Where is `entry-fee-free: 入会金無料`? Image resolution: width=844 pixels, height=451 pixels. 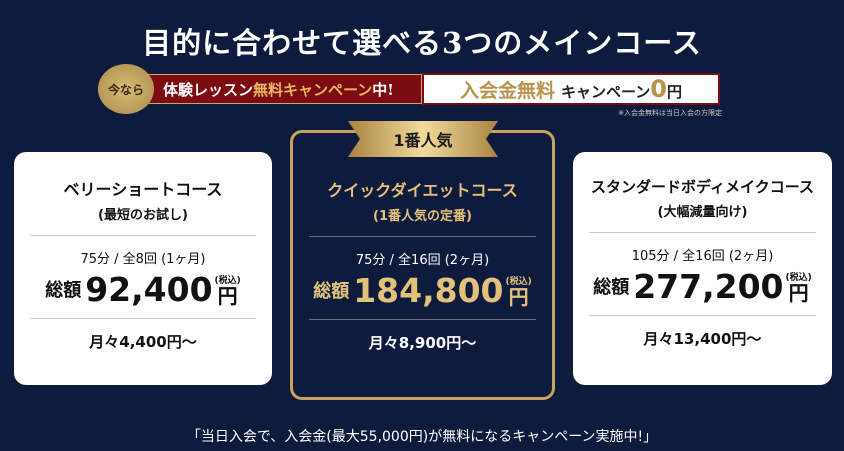 entry-fee-free: 入会金無料 is located at coordinates (508, 90).